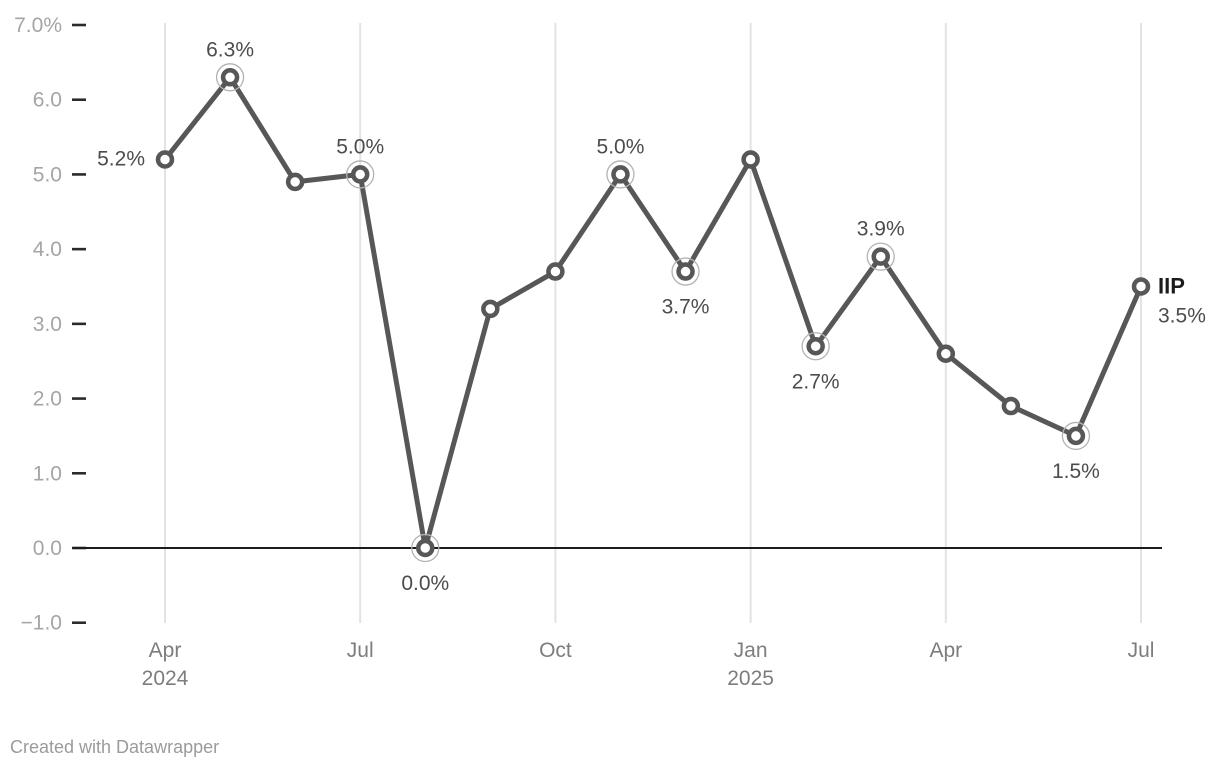 The height and width of the screenshot is (770, 1220). I want to click on x-axis-year-label: 2024, so click(165, 678).